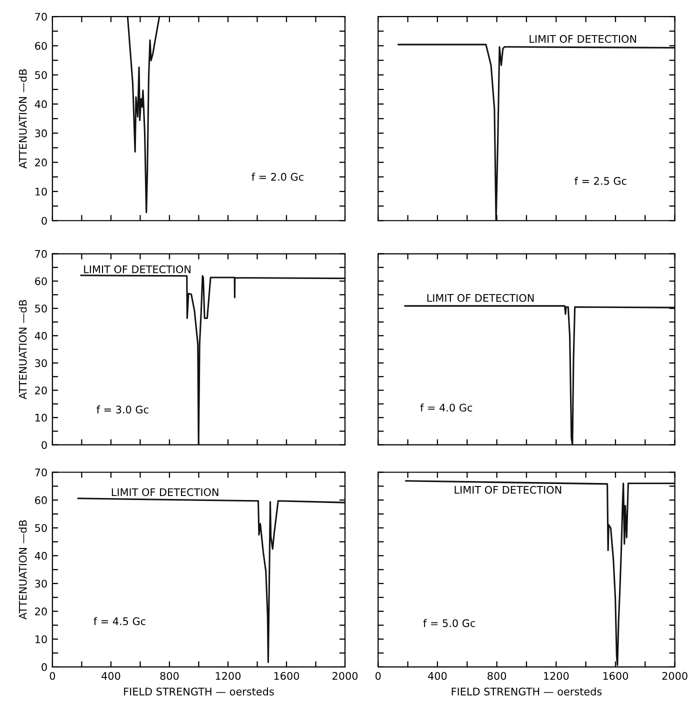 The height and width of the screenshot is (721, 690). Describe the element at coordinates (600, 180) in the screenshot. I see `annotation: f = 2.5 Gc` at that location.